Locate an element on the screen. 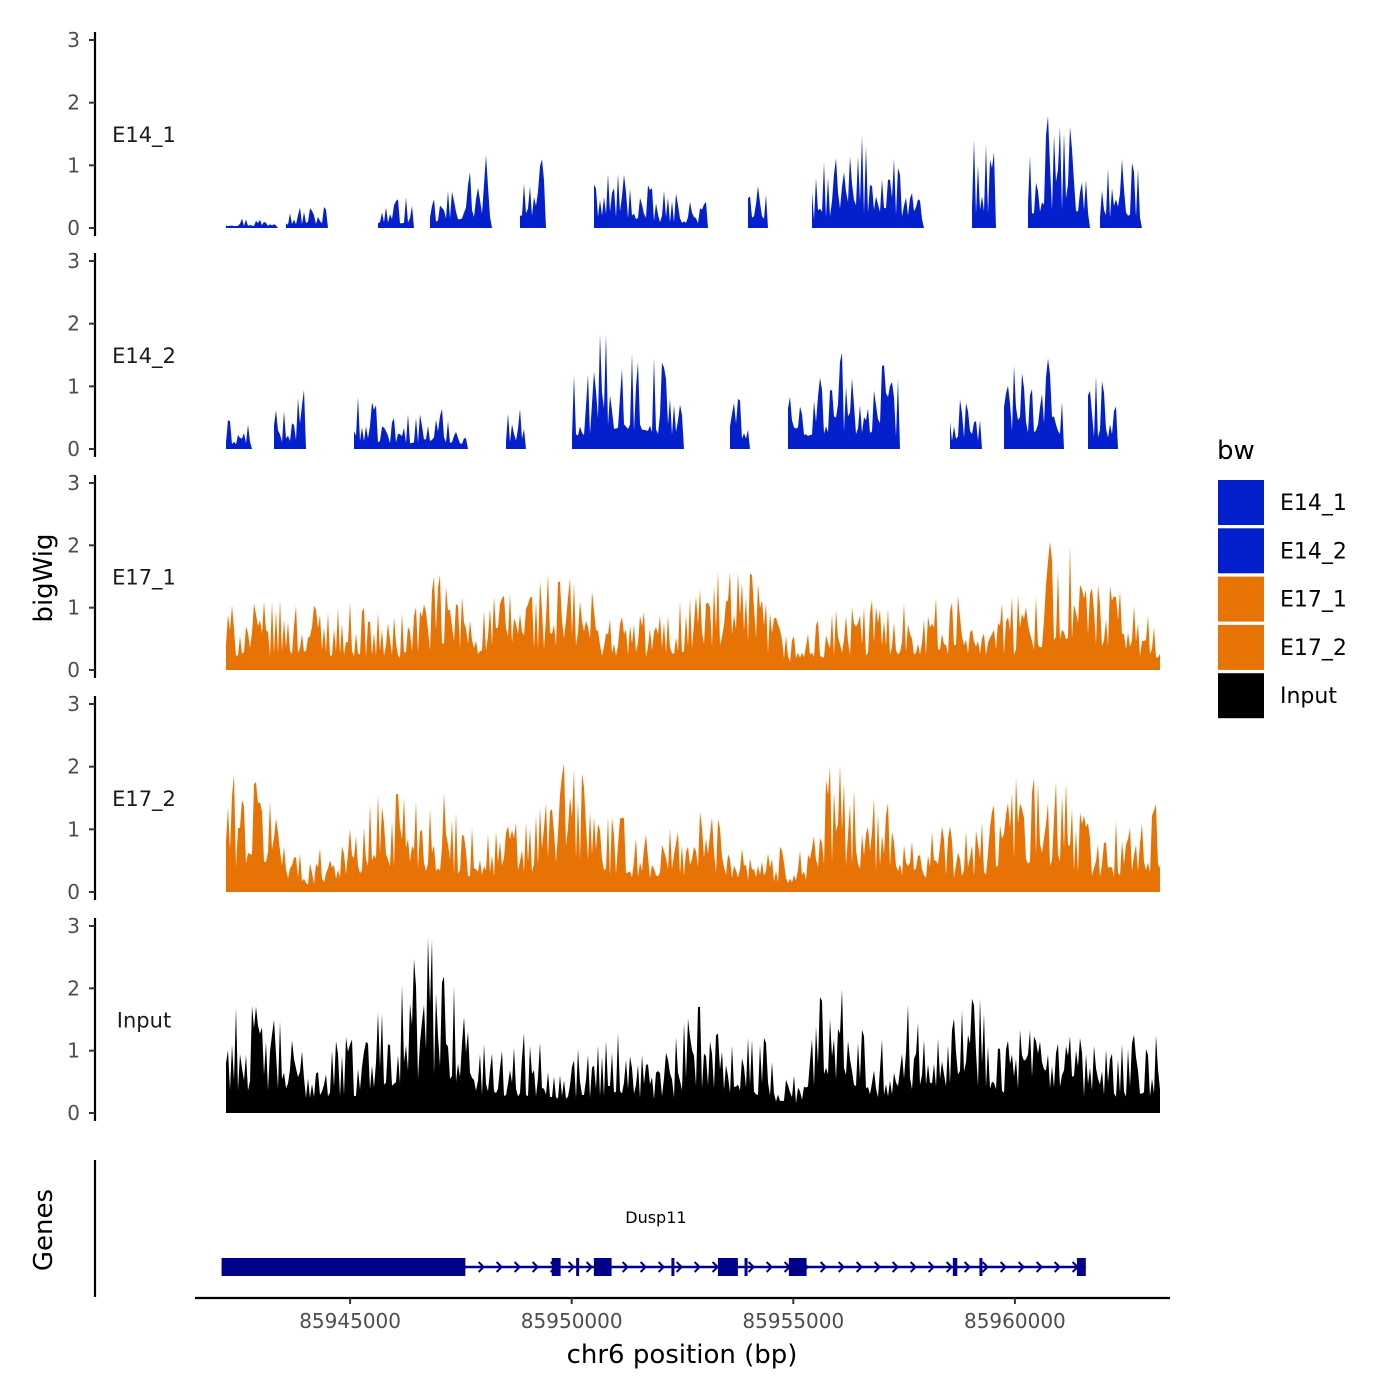  legend-title: bw is located at coordinates (1236, 451).